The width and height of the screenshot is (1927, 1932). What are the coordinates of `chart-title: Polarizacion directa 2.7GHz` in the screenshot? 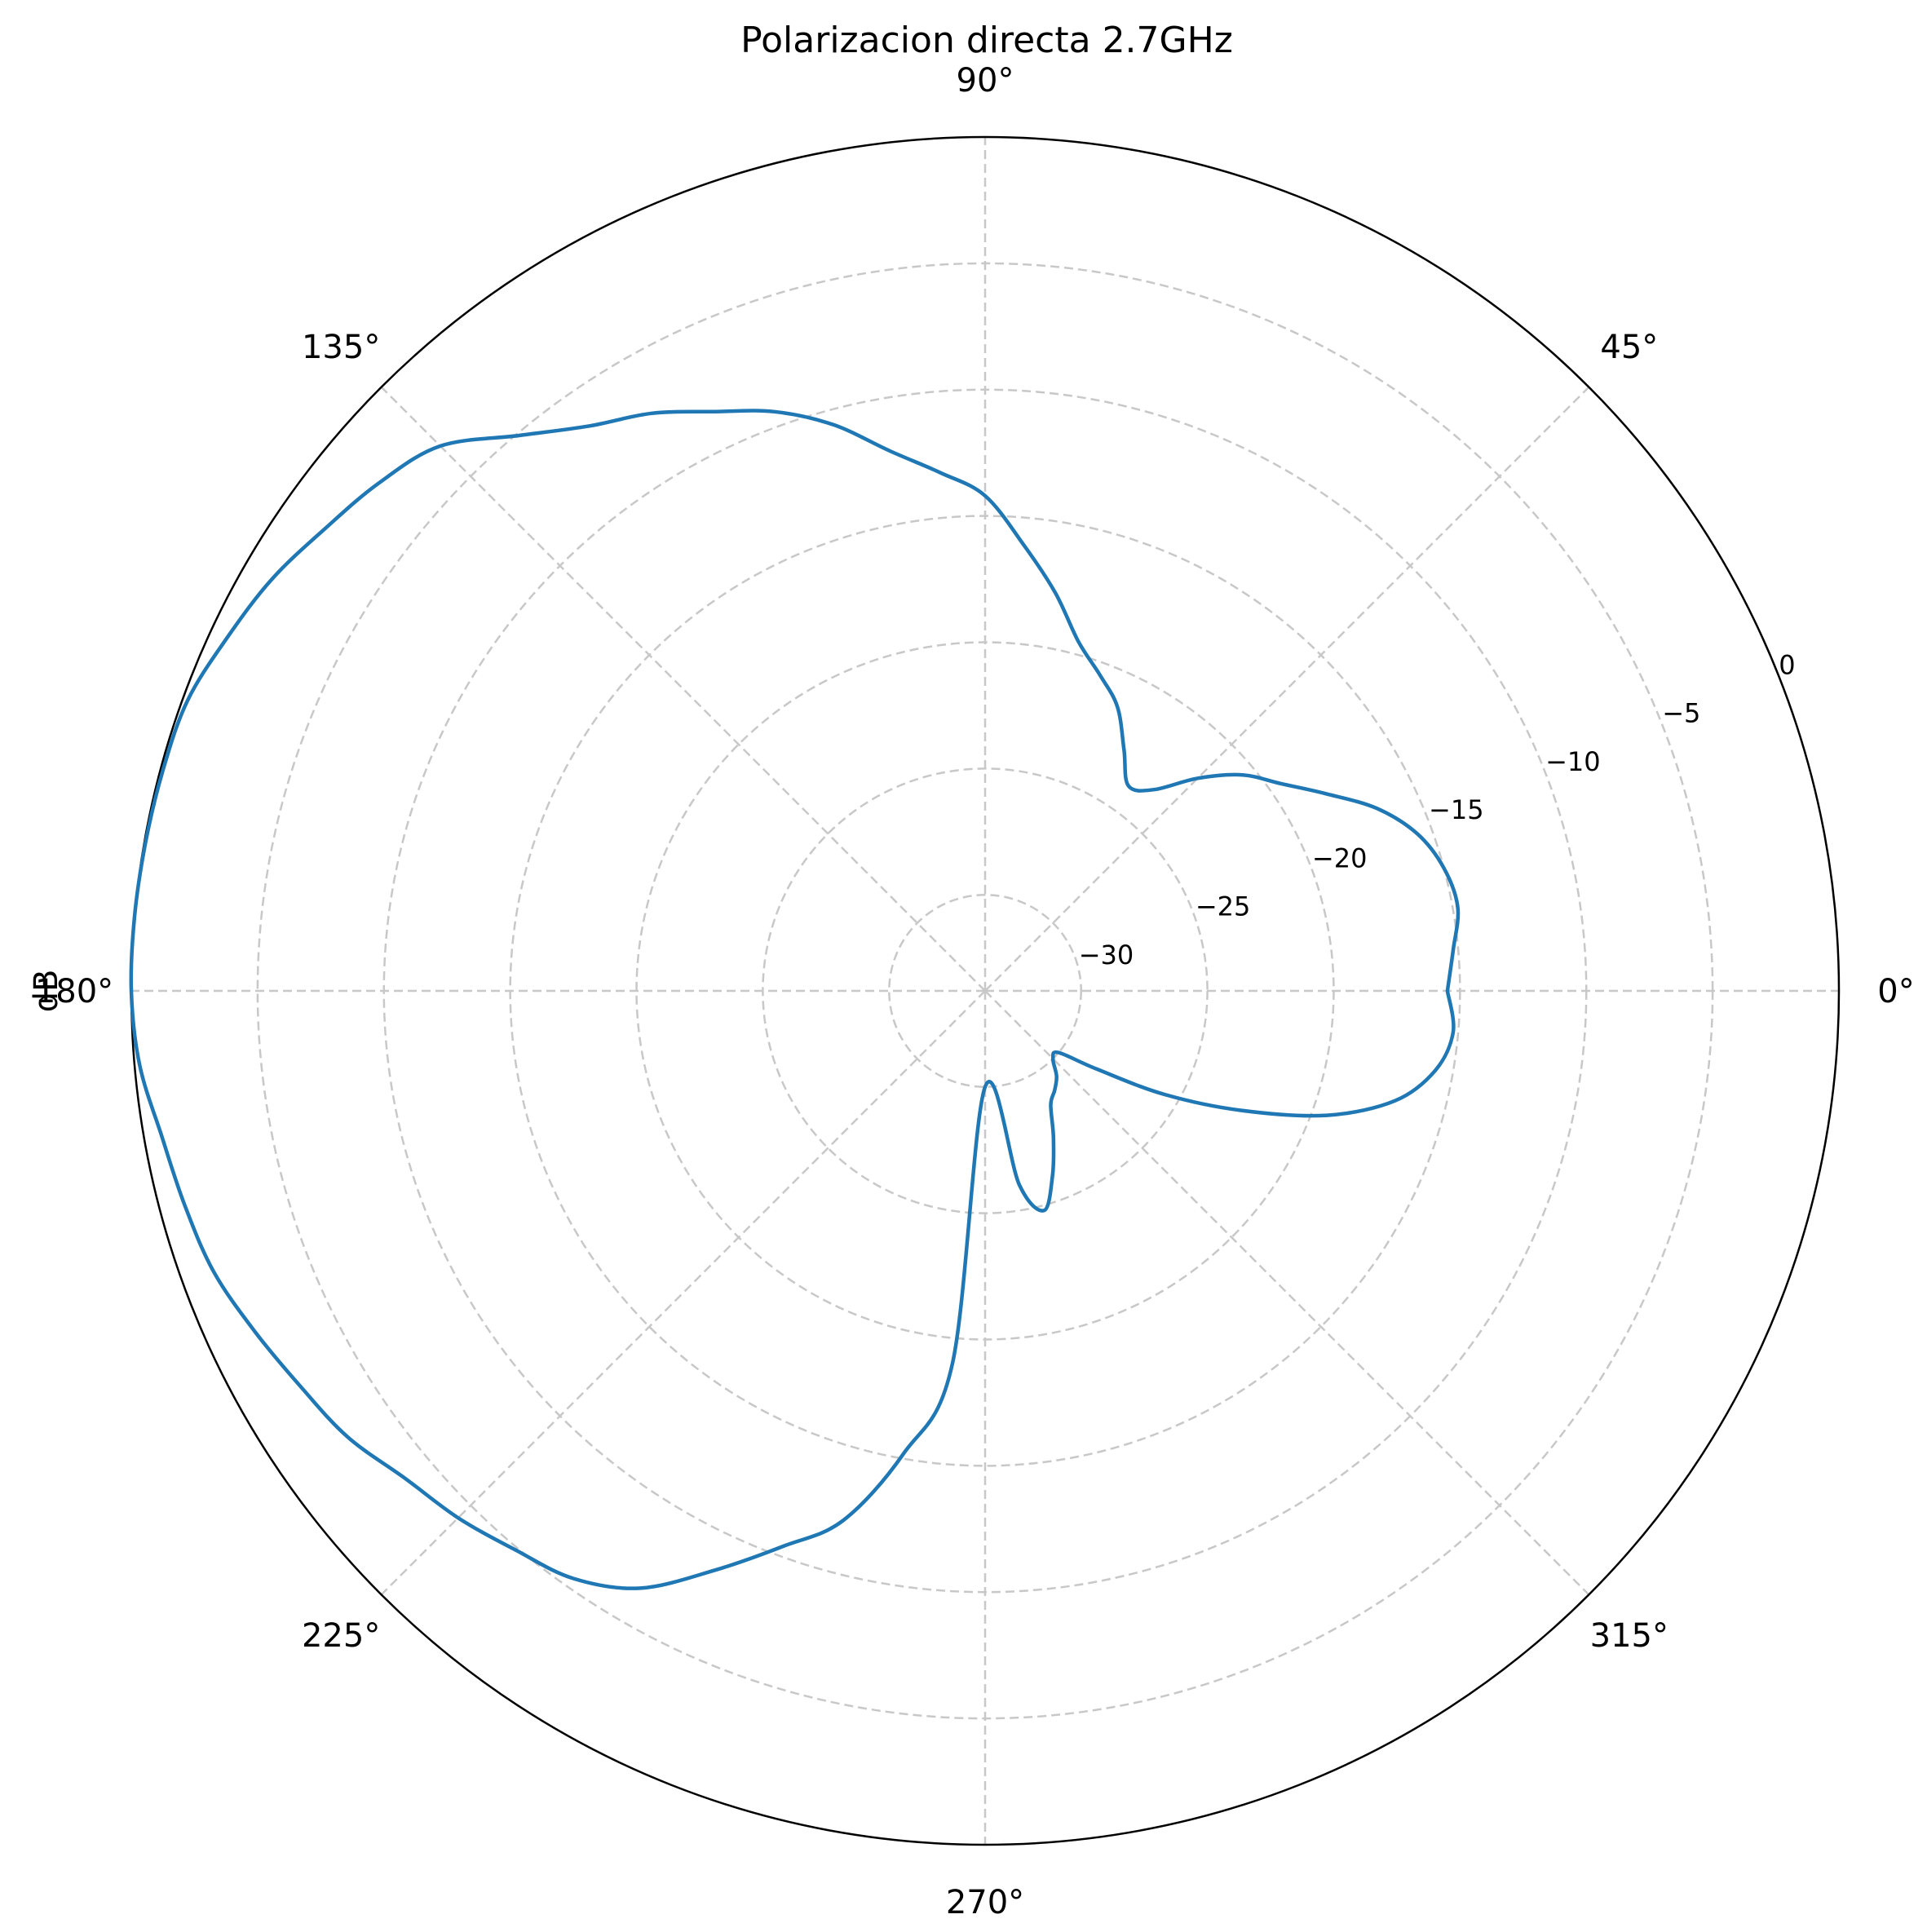 It's located at (987, 40).